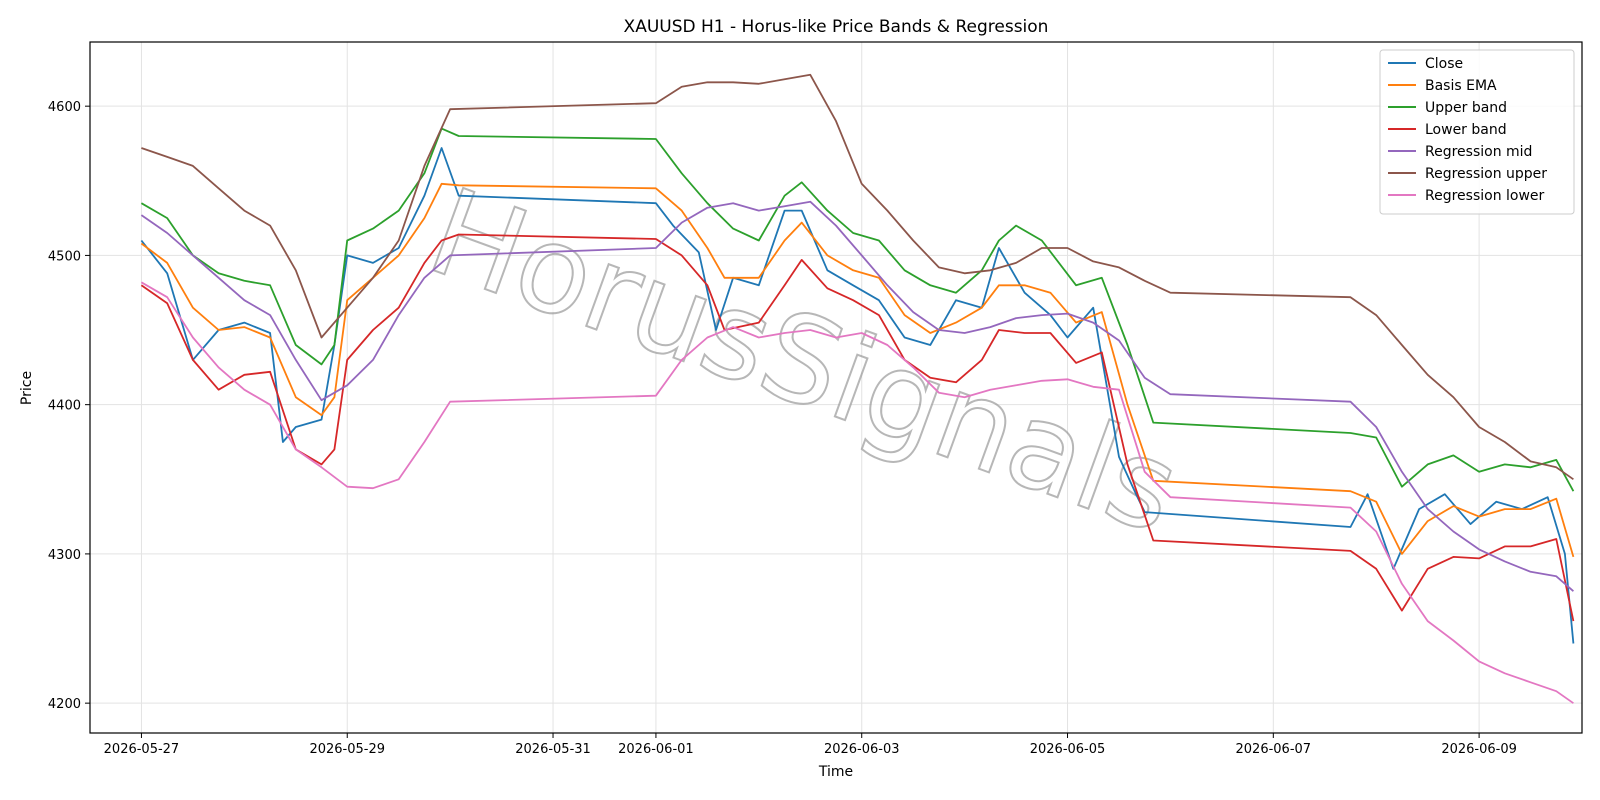  What do you see at coordinates (64, 256) in the screenshot?
I see `y-tick-label: 4500` at bounding box center [64, 256].